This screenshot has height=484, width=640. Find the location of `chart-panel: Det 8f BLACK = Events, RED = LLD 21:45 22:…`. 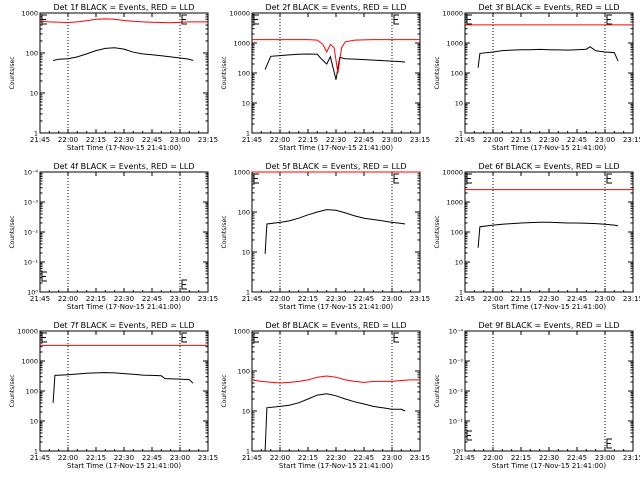

chart-panel: Det 8f BLACK = Events, RED = LLD 21:45 22:… is located at coordinates (325, 395).